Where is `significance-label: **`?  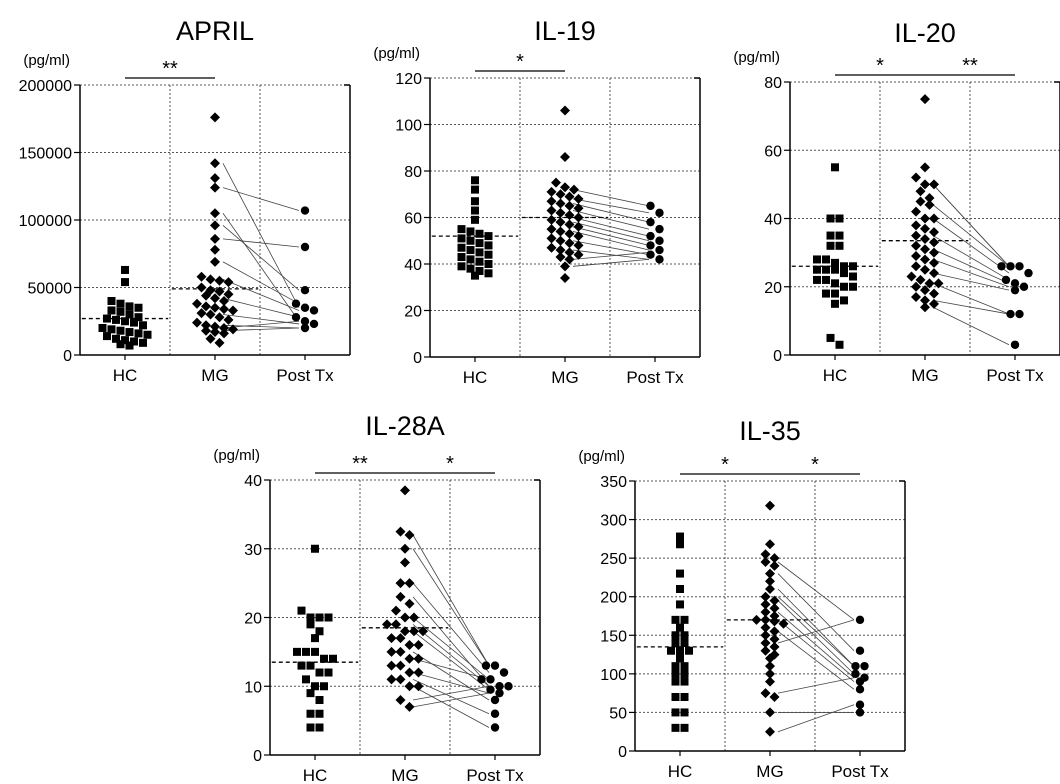
significance-label: ** is located at coordinates (360, 464).